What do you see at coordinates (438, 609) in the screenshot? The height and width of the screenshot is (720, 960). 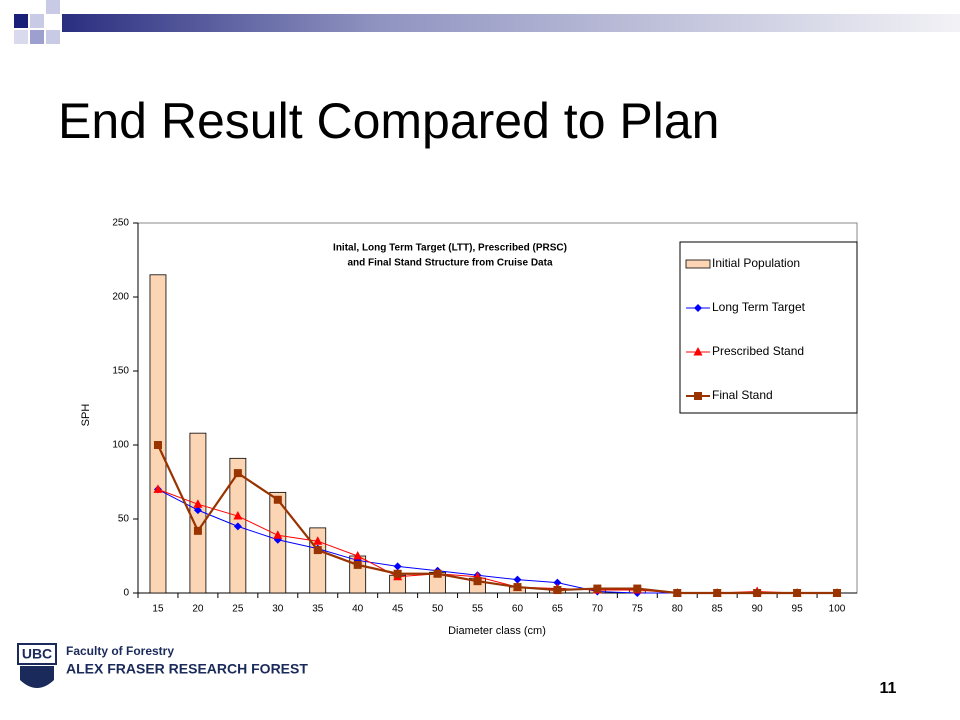 I see `x-tick-label: 50` at bounding box center [438, 609].